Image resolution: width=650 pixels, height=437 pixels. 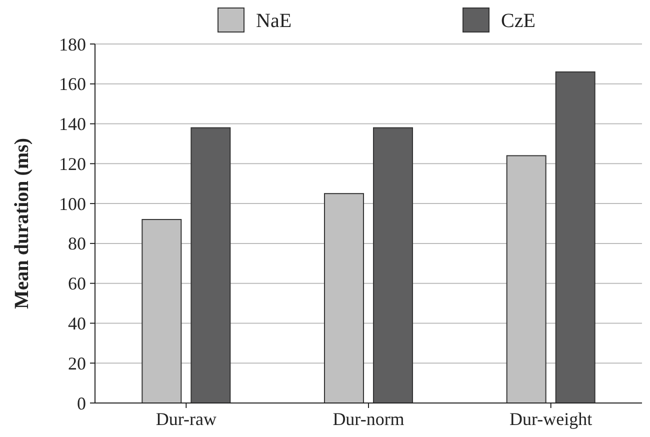 What do you see at coordinates (368, 419) in the screenshot?
I see `x-tick-label: Dur-norm` at bounding box center [368, 419].